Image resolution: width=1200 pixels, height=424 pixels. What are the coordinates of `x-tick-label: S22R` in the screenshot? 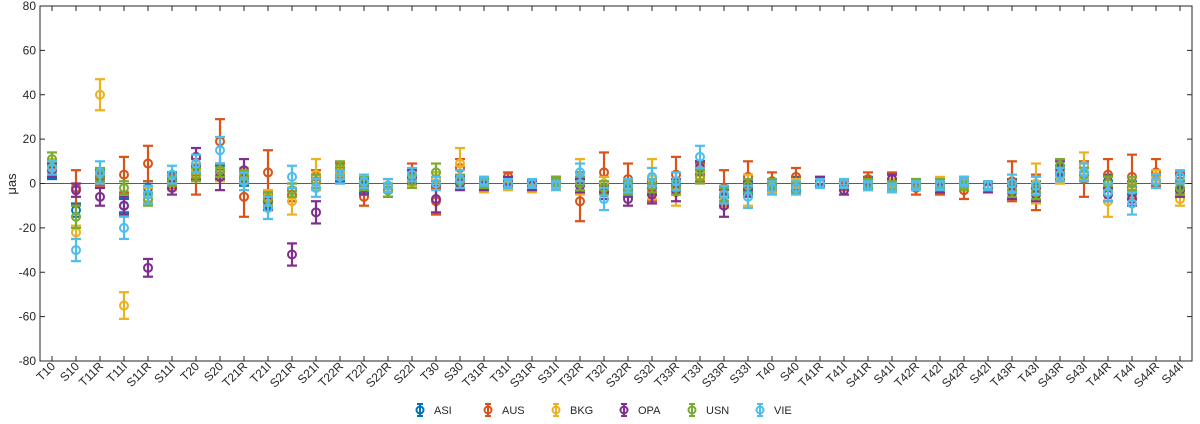 It's located at (378, 374).